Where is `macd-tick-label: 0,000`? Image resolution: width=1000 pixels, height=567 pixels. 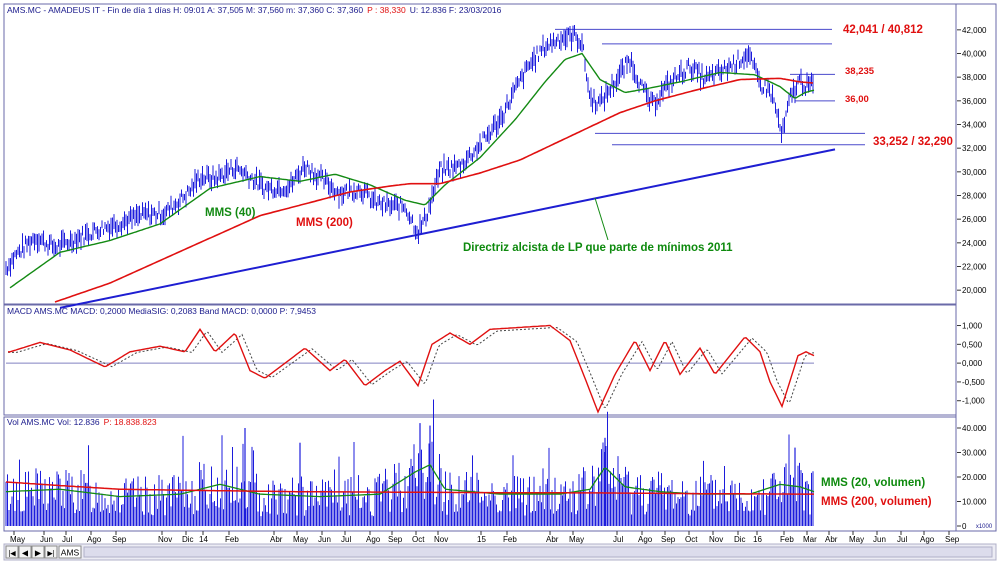
macd-tick-label: 0,000 is located at coordinates (972, 363).